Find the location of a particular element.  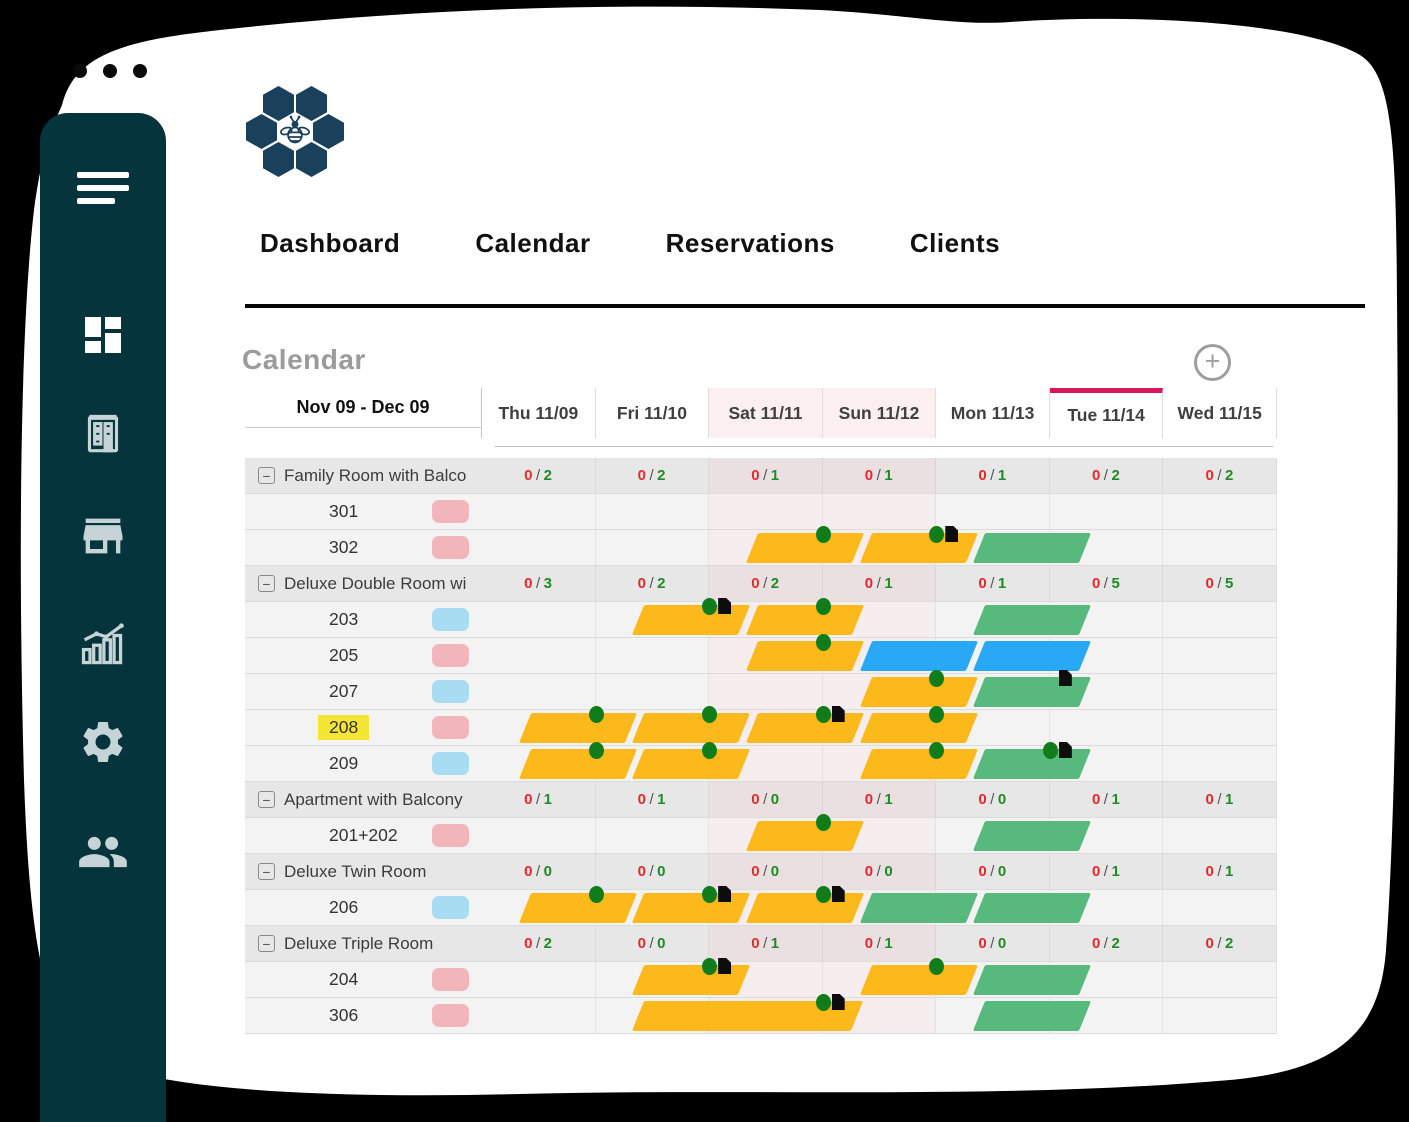

analytics-icon is located at coordinates (103, 642).